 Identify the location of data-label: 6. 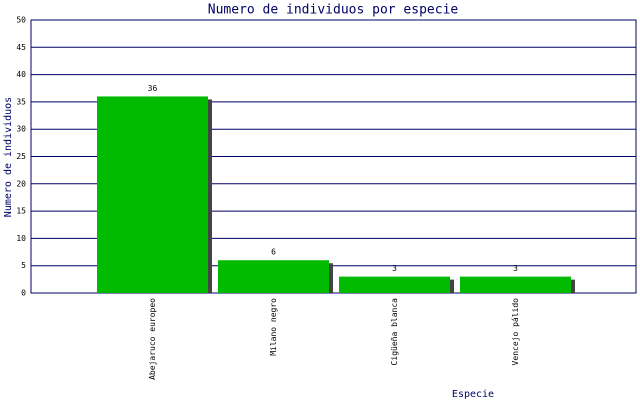
(273, 252).